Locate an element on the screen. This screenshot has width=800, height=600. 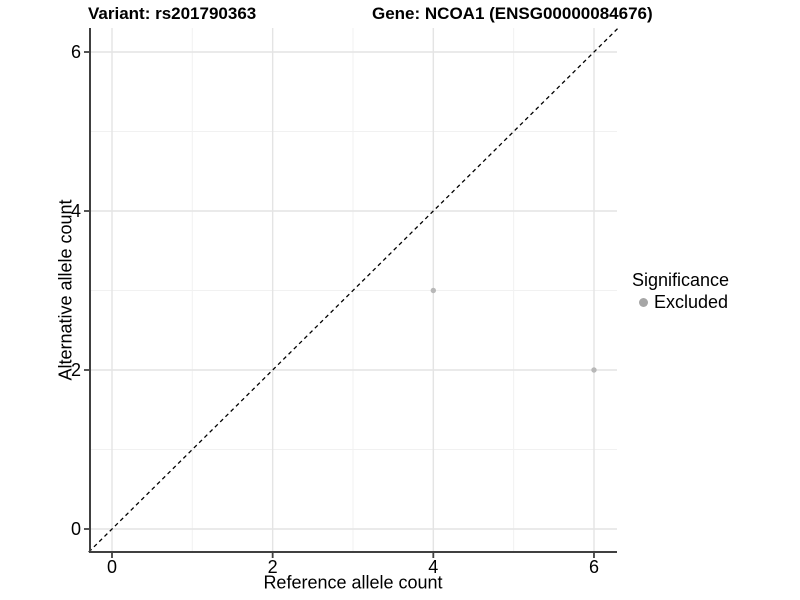
excluded-point-icon is located at coordinates (643, 302).